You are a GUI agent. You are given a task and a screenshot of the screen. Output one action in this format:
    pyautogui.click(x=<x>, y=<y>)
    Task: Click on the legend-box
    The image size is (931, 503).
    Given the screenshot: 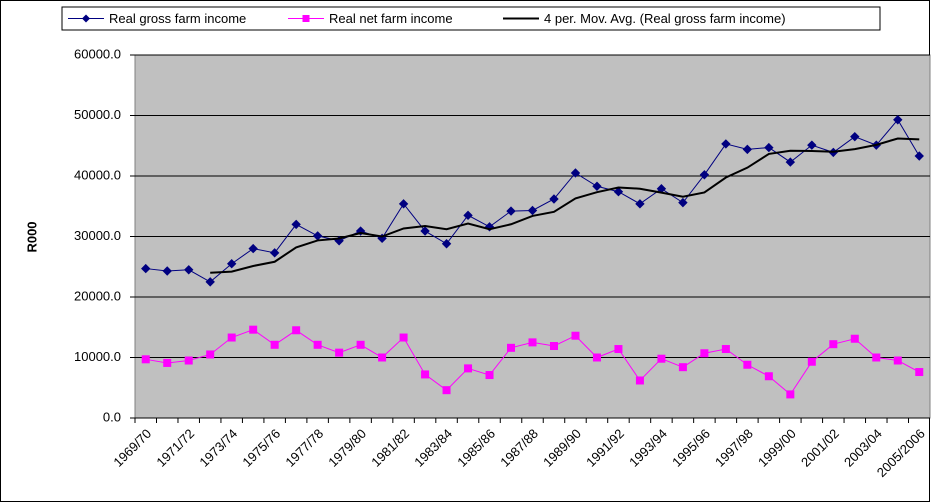 What is the action you would take?
    pyautogui.click(x=471, y=18)
    